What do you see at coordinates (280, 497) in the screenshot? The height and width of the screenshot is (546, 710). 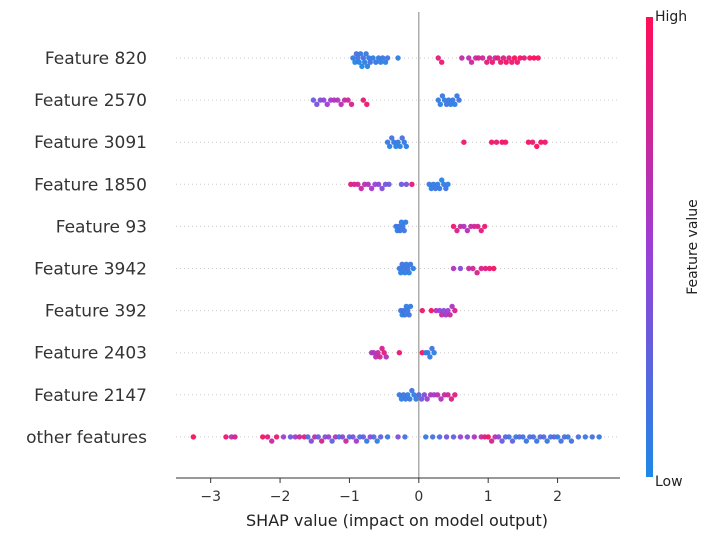 I see `x-tick-label: −2` at bounding box center [280, 497].